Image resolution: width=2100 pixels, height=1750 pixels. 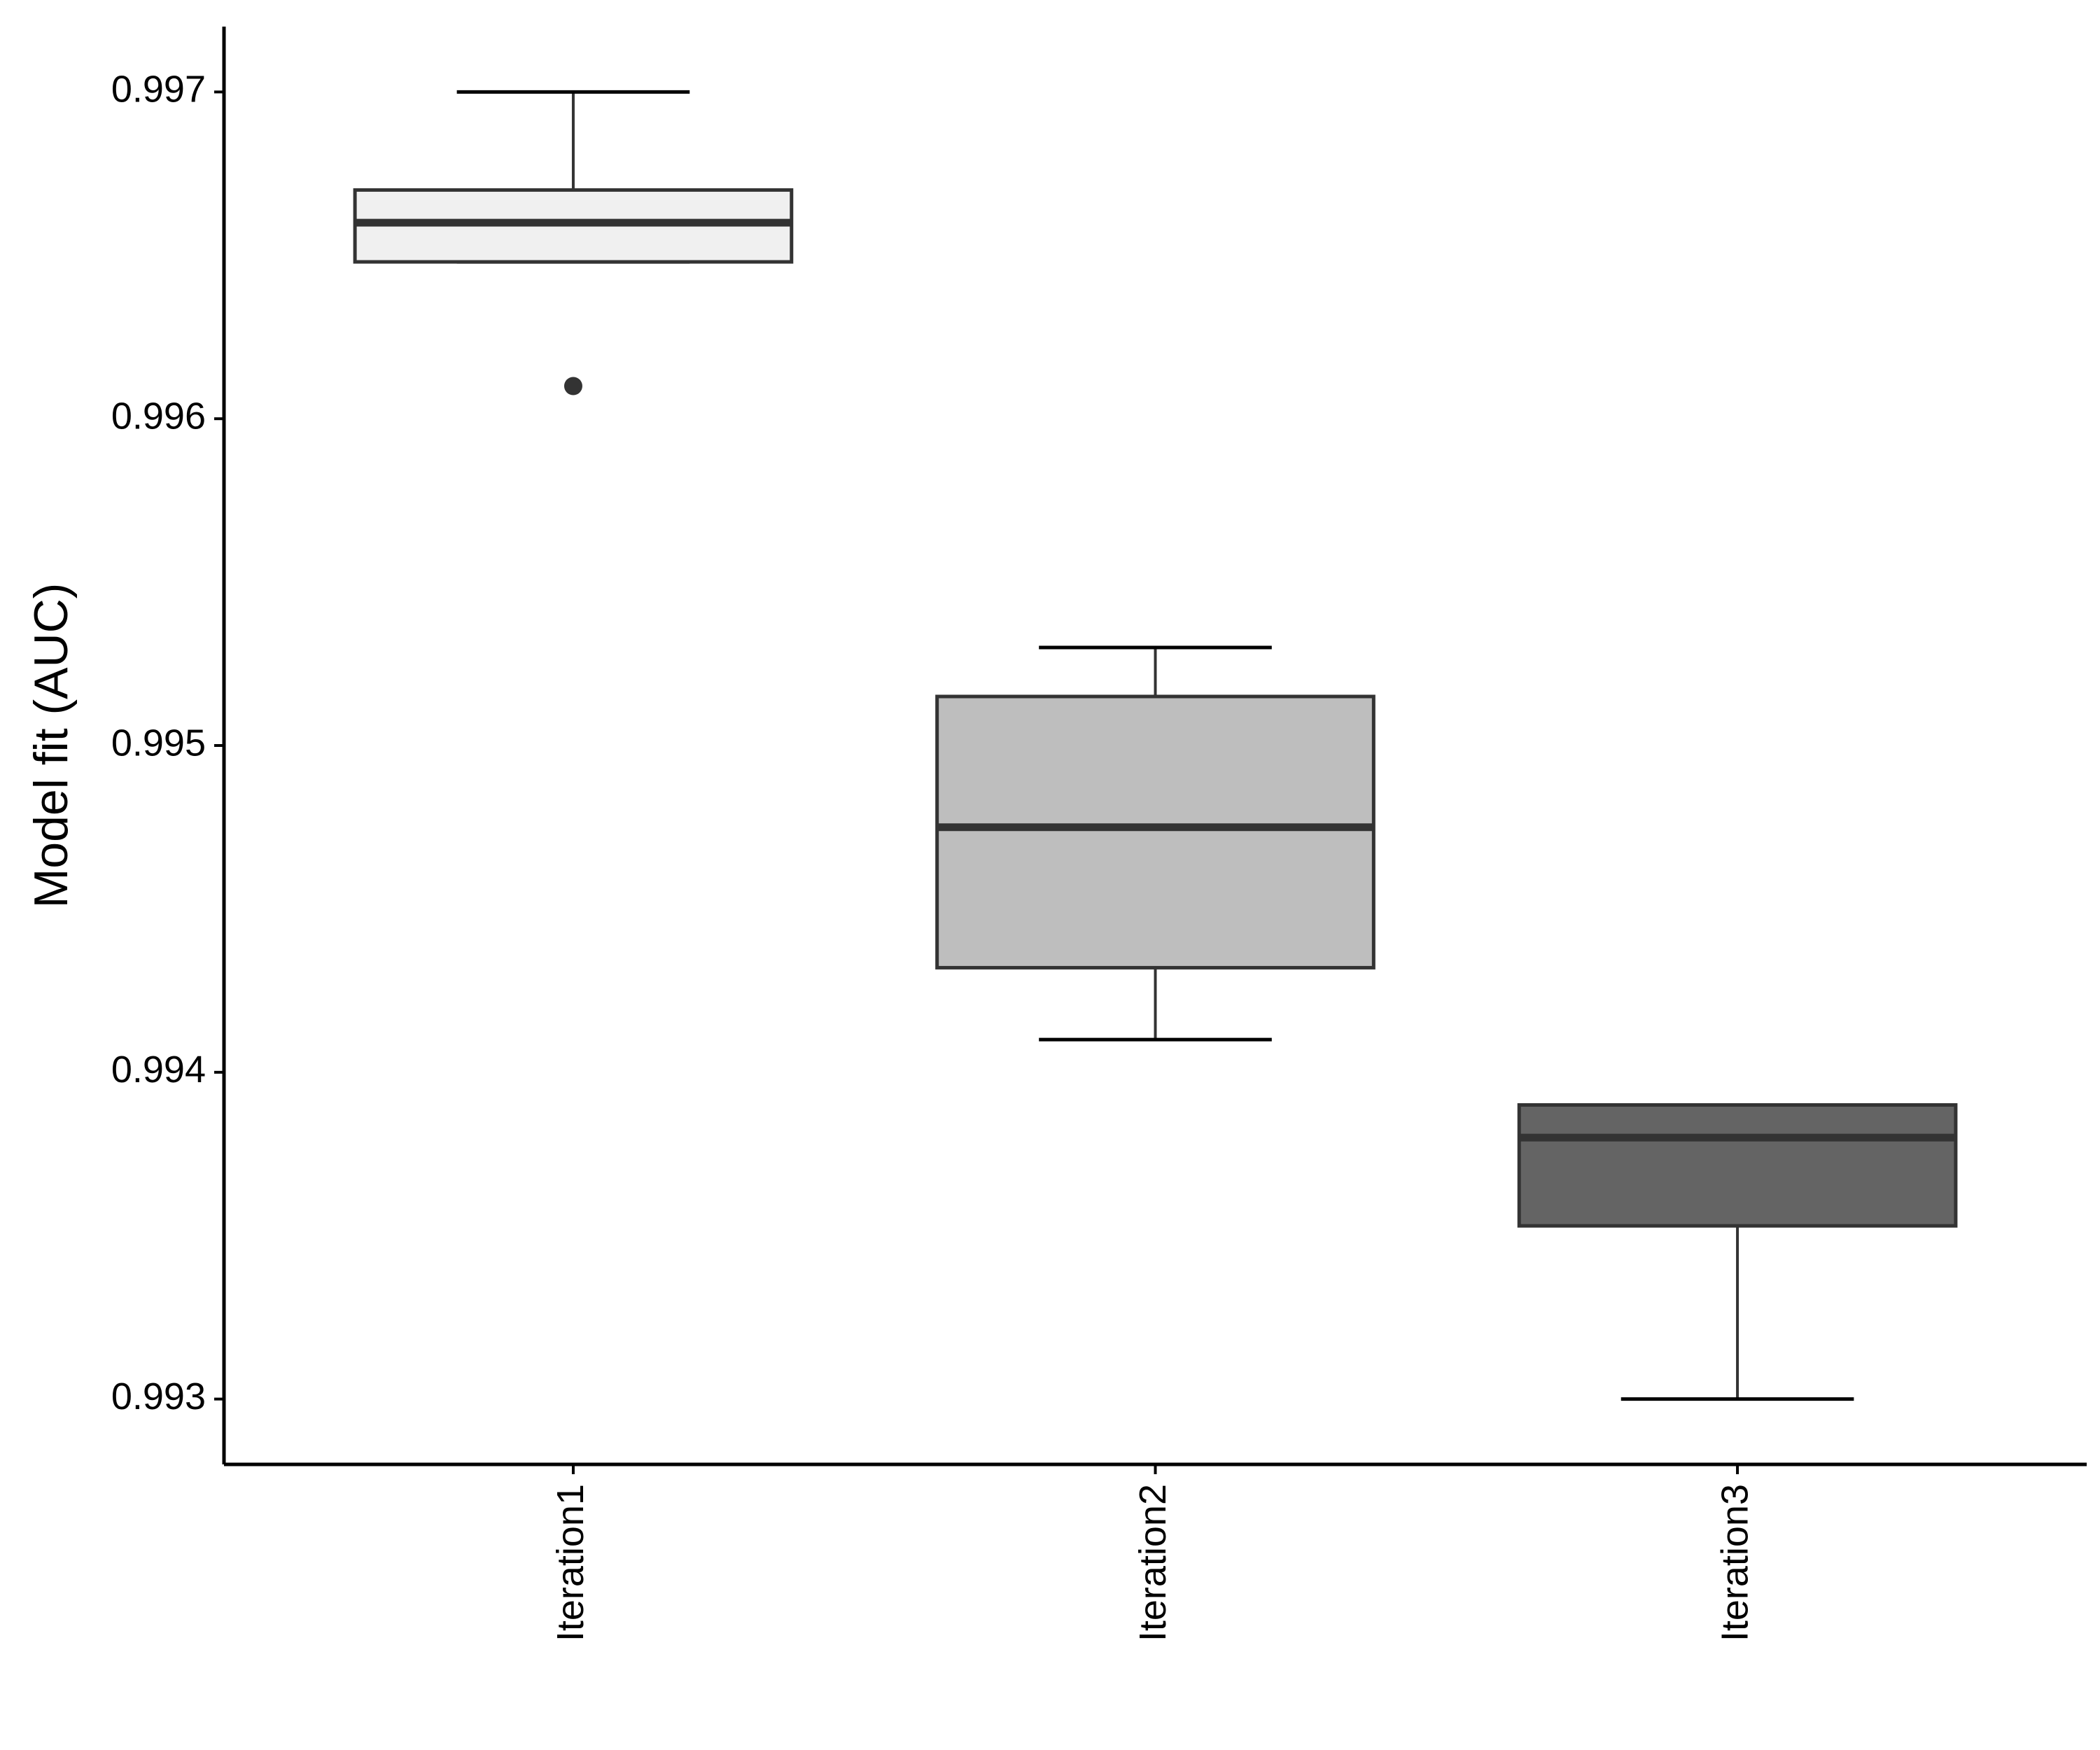 What do you see at coordinates (158, 1070) in the screenshot?
I see `y-tick-label: 0.994` at bounding box center [158, 1070].